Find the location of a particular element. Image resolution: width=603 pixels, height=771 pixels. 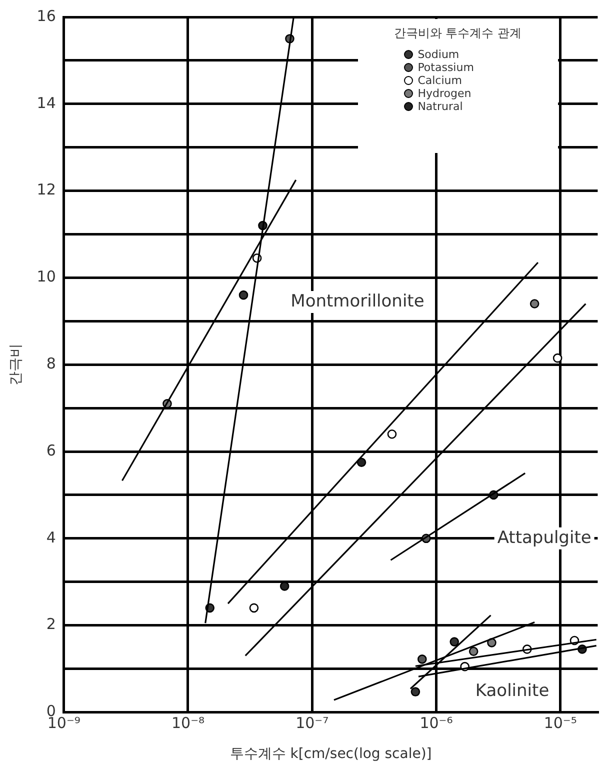

x-tick-label: 10⁻⁷ is located at coordinates (312, 723).